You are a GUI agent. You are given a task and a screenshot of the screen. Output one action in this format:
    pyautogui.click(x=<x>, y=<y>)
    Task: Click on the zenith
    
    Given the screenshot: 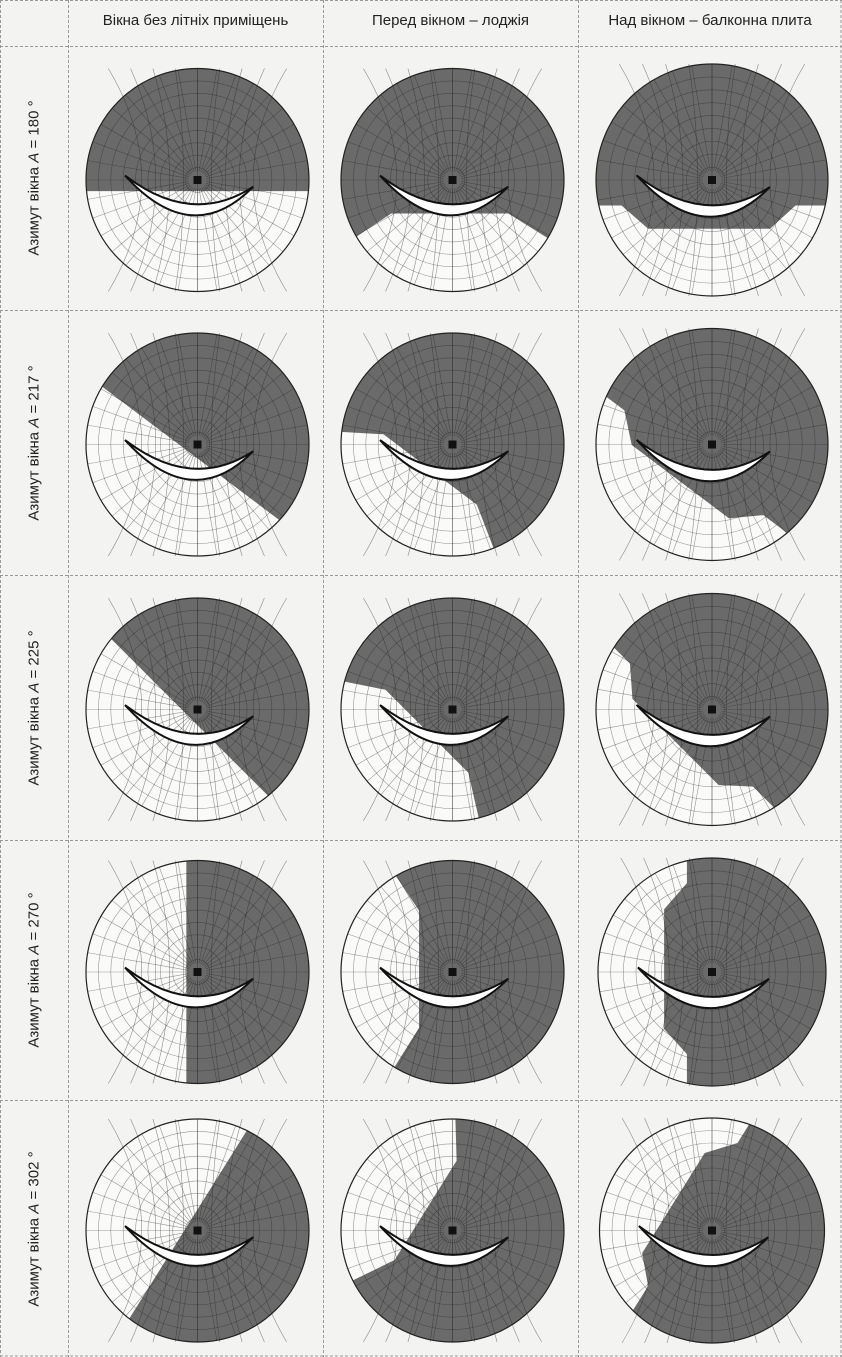 What is the action you would take?
    pyautogui.click(x=197, y=972)
    